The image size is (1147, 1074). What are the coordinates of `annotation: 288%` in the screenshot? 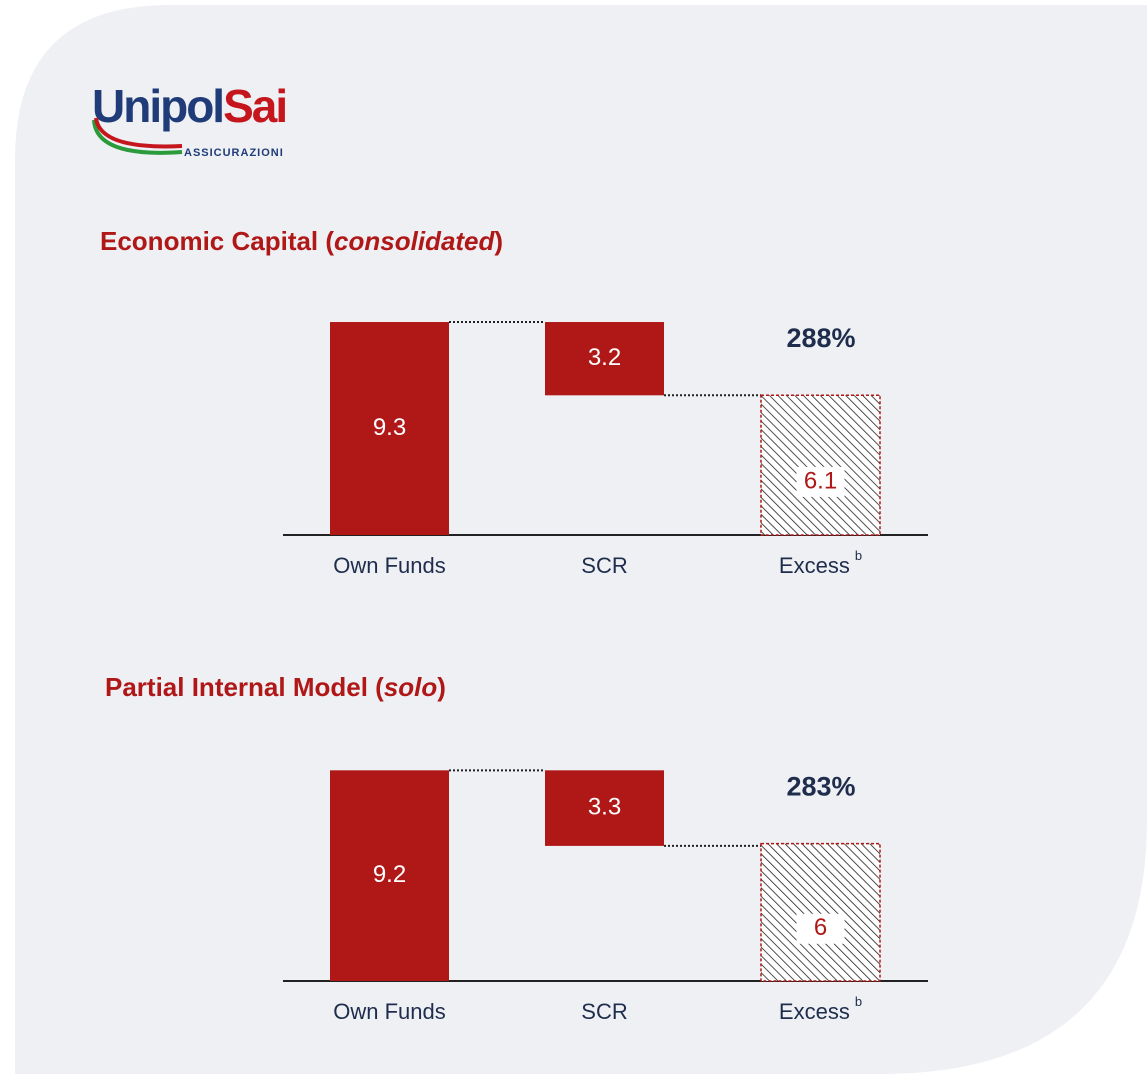 It's located at (820, 338).